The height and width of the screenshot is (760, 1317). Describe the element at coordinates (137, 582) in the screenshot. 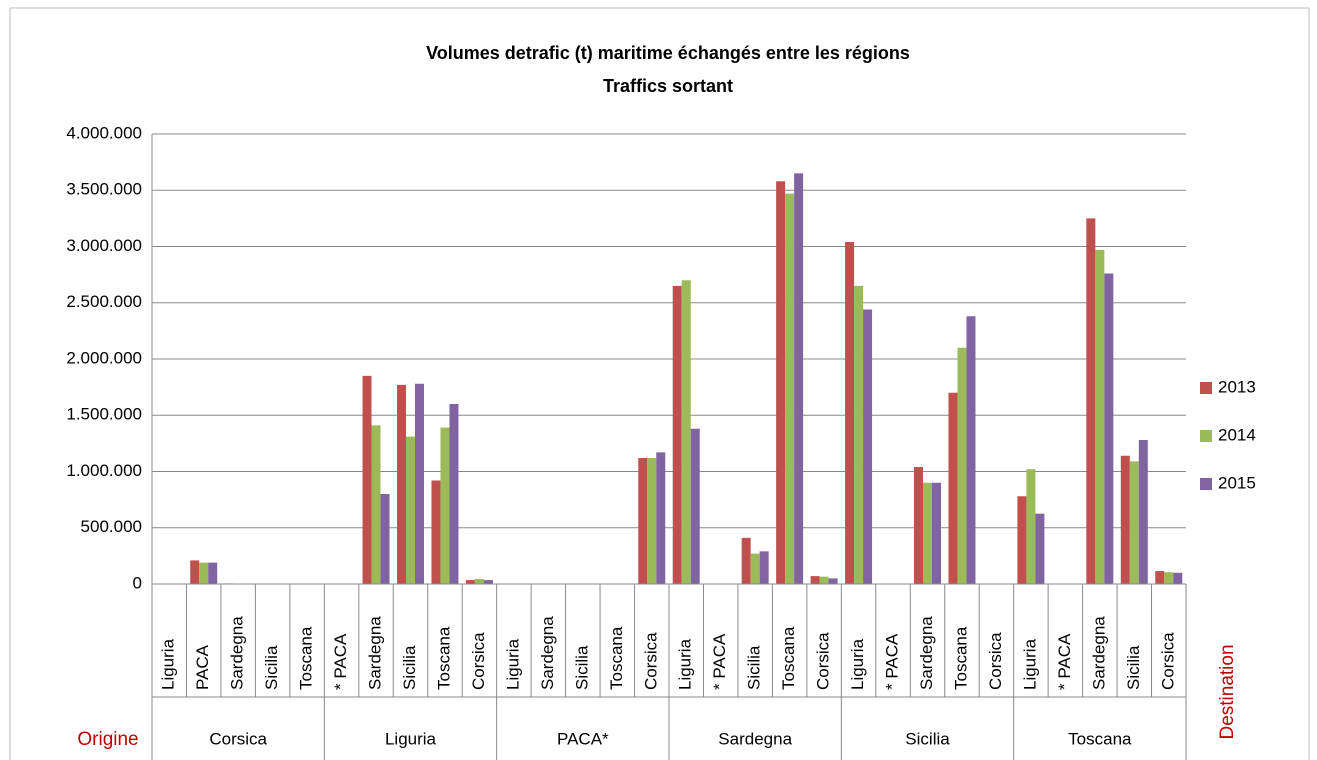

I see `y-tick-label: 0` at that location.